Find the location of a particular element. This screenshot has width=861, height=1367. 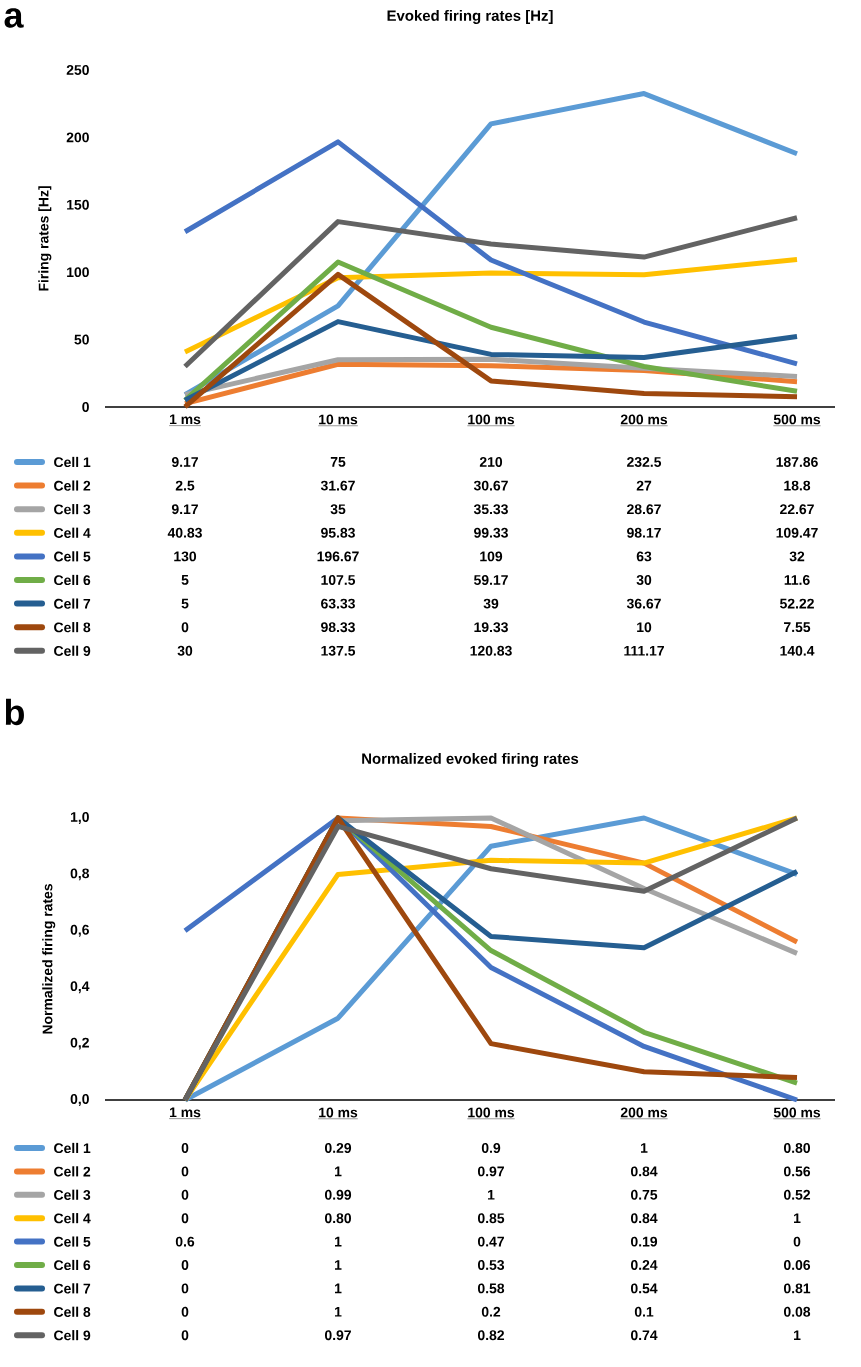

data-label: 109.47 is located at coordinates (797, 532).